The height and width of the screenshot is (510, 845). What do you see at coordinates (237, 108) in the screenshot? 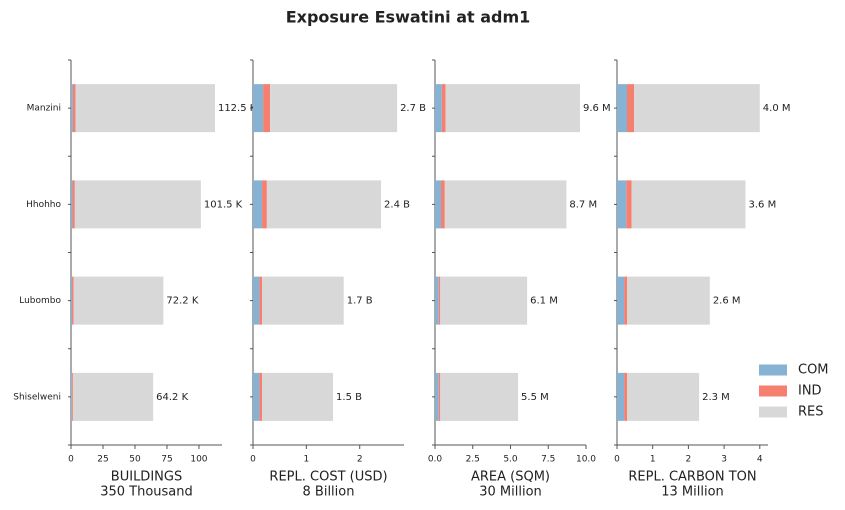
I see `total-label: 112.5 K` at bounding box center [237, 108].